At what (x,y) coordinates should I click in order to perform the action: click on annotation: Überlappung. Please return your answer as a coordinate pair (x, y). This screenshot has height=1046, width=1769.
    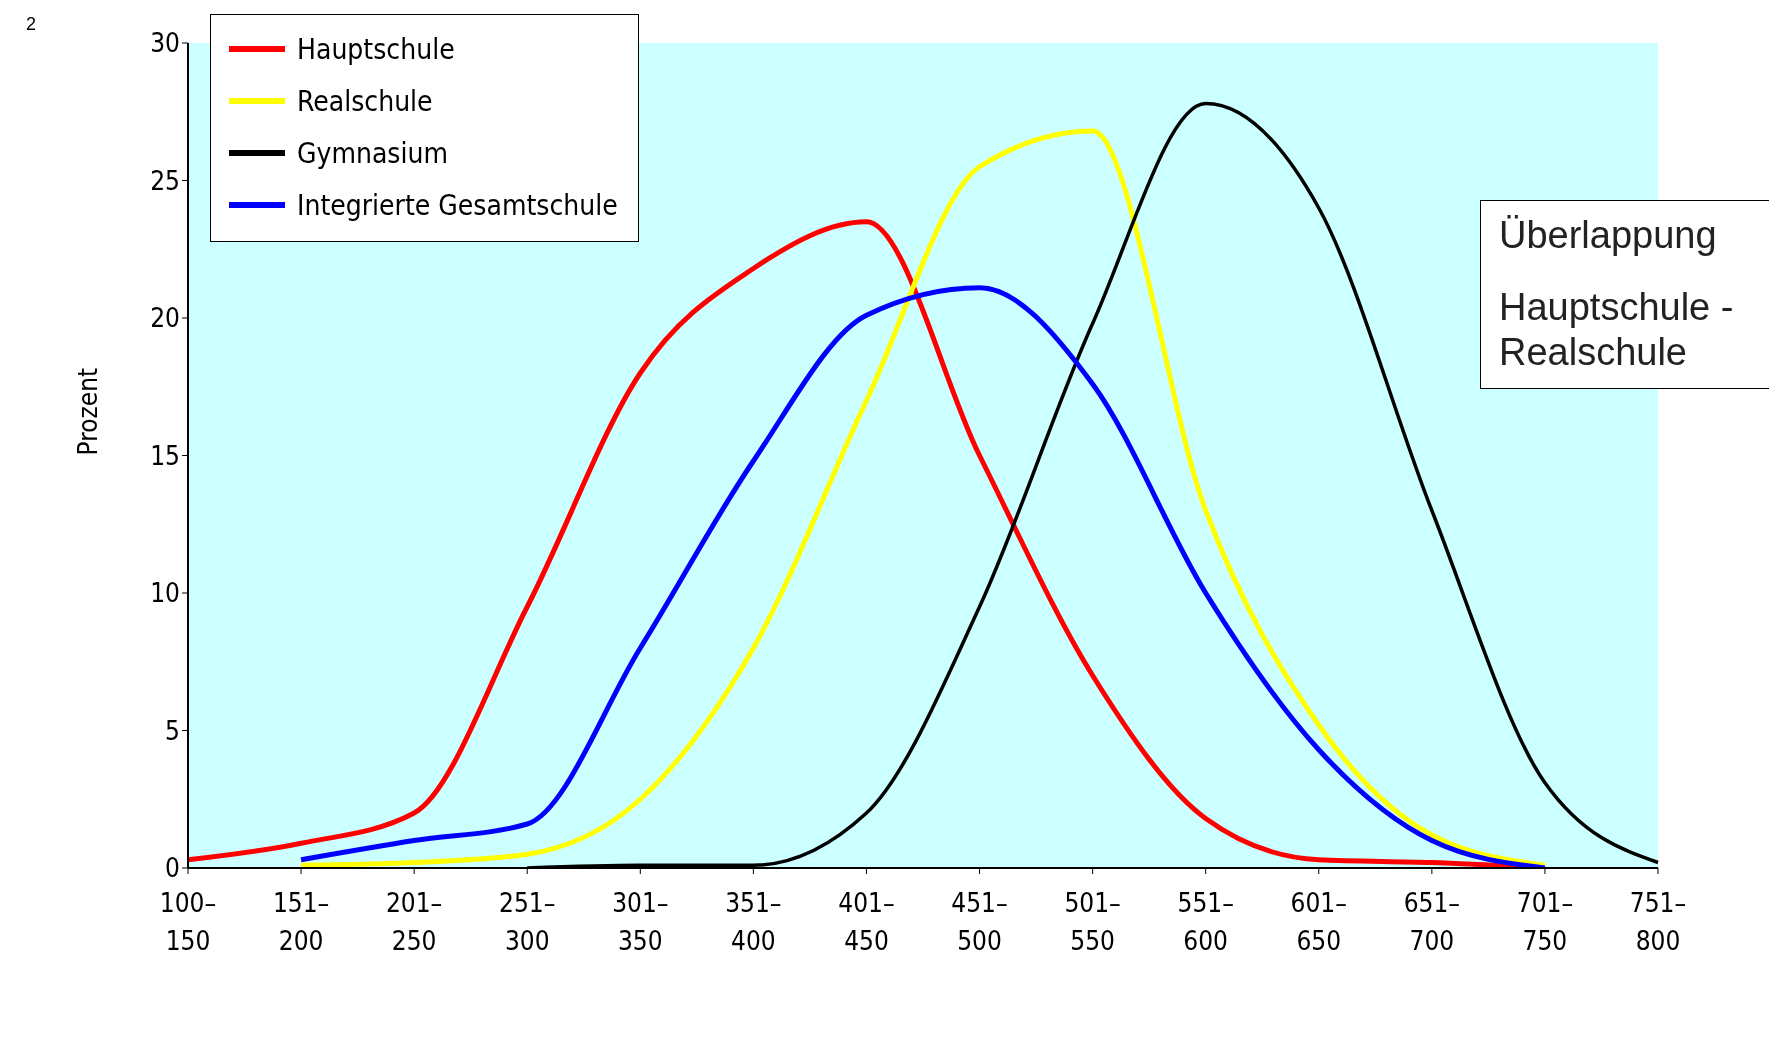
    Looking at the image, I should click on (1608, 235).